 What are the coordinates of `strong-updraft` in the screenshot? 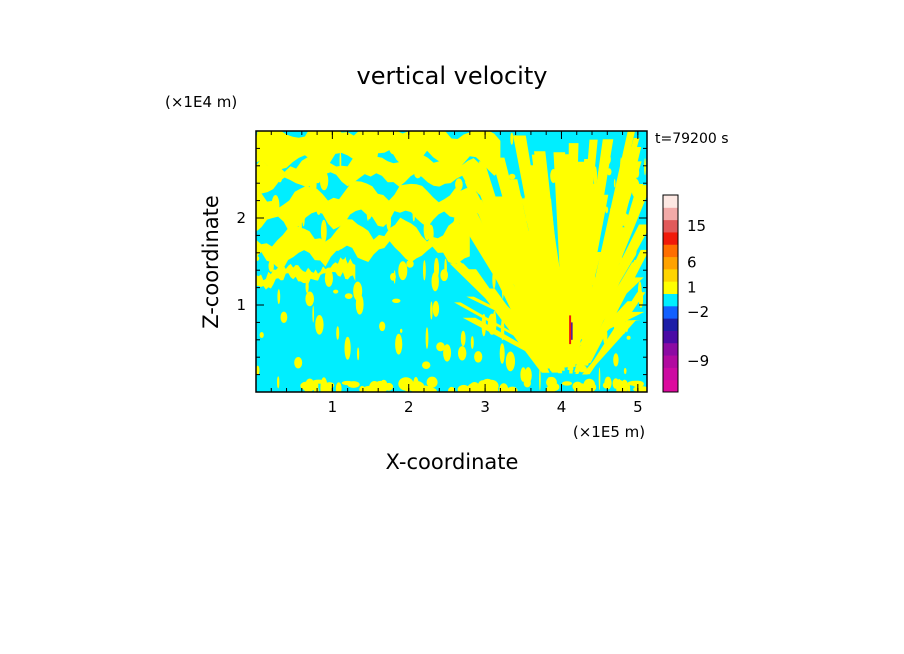 It's located at (570, 330).